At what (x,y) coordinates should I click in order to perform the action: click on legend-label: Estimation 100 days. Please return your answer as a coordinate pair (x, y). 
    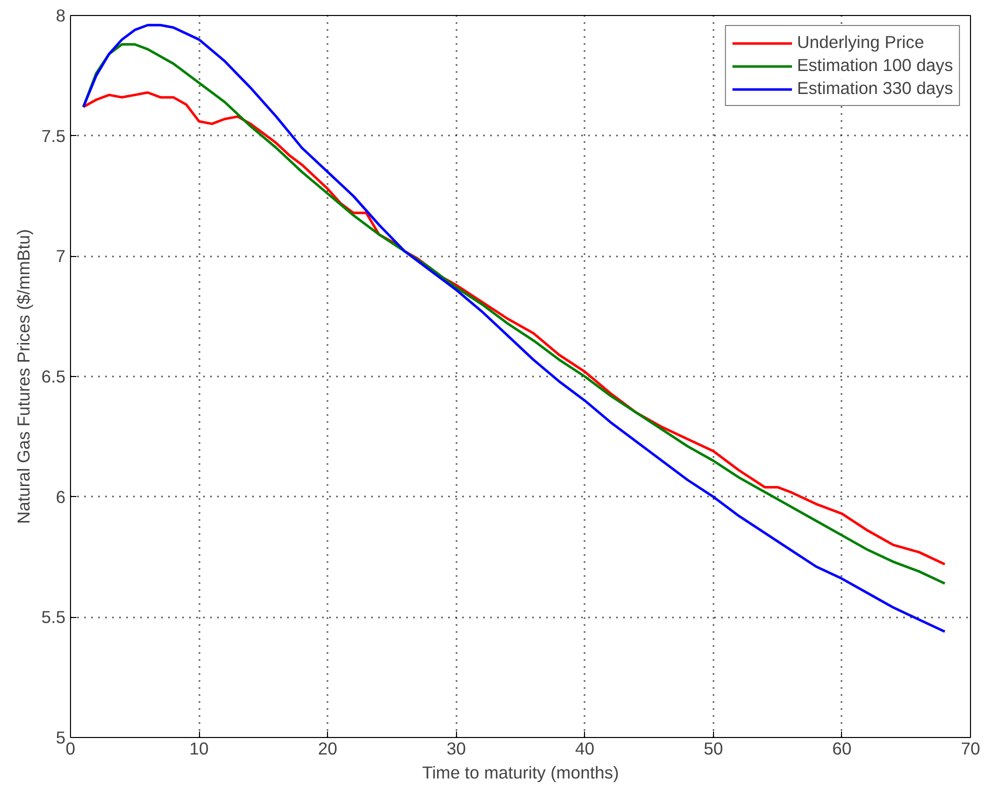
    Looking at the image, I should click on (874, 65).